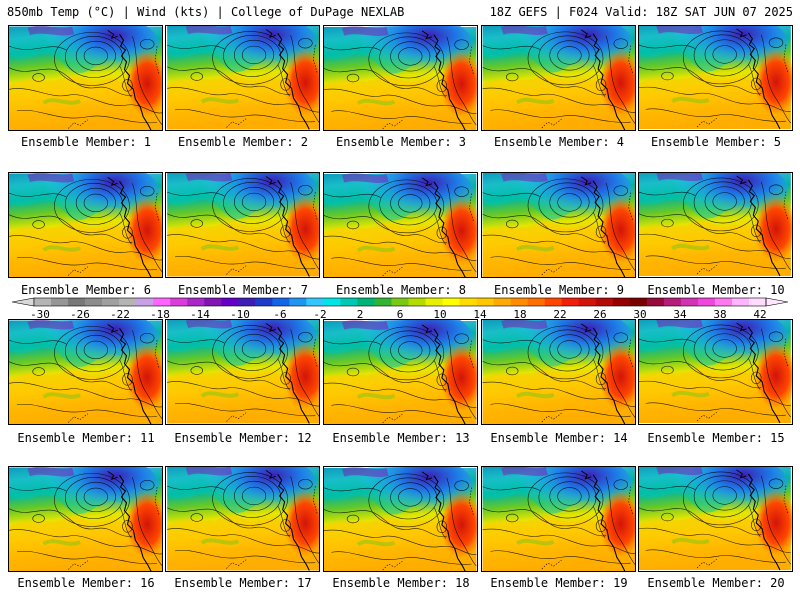 This screenshot has width=800, height=600. Describe the element at coordinates (401, 142) in the screenshot. I see `ensemble-member-label: Ensemble Member: 3` at that location.